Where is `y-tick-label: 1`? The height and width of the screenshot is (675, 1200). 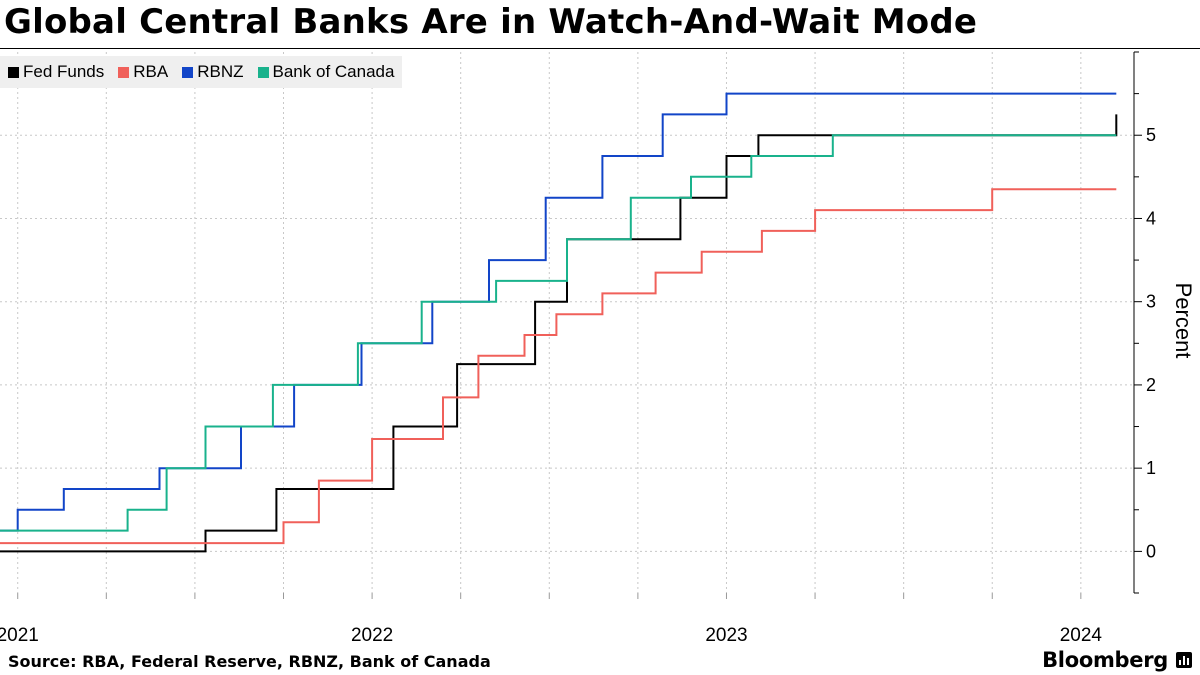
y-tick-label: 1 is located at coordinates (1151, 468).